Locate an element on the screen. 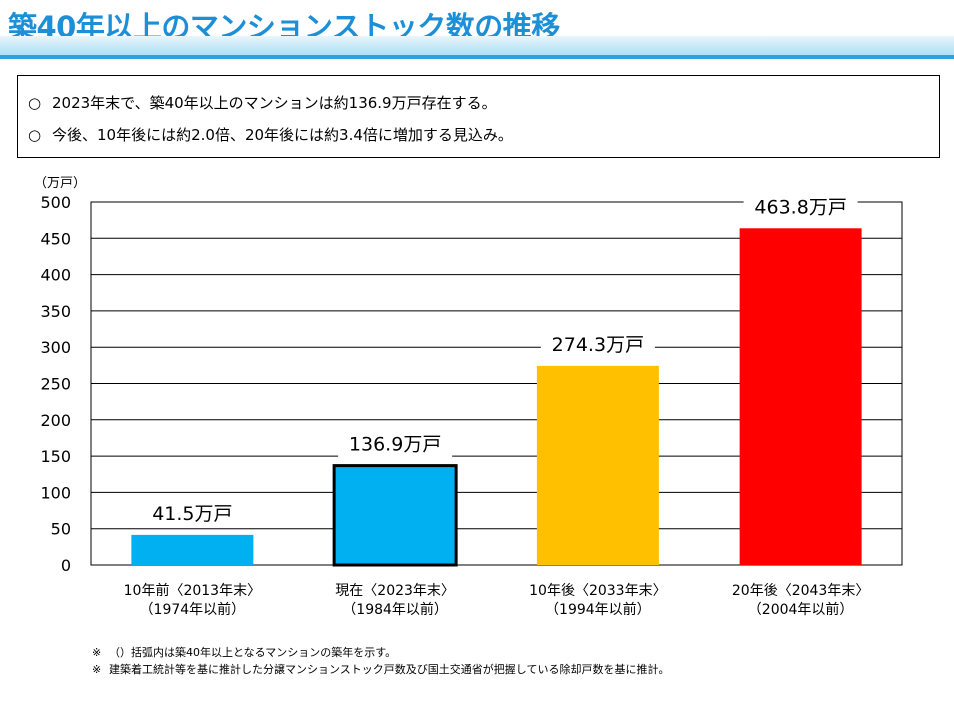  x-category-label: （1974年以前） is located at coordinates (193, 609).